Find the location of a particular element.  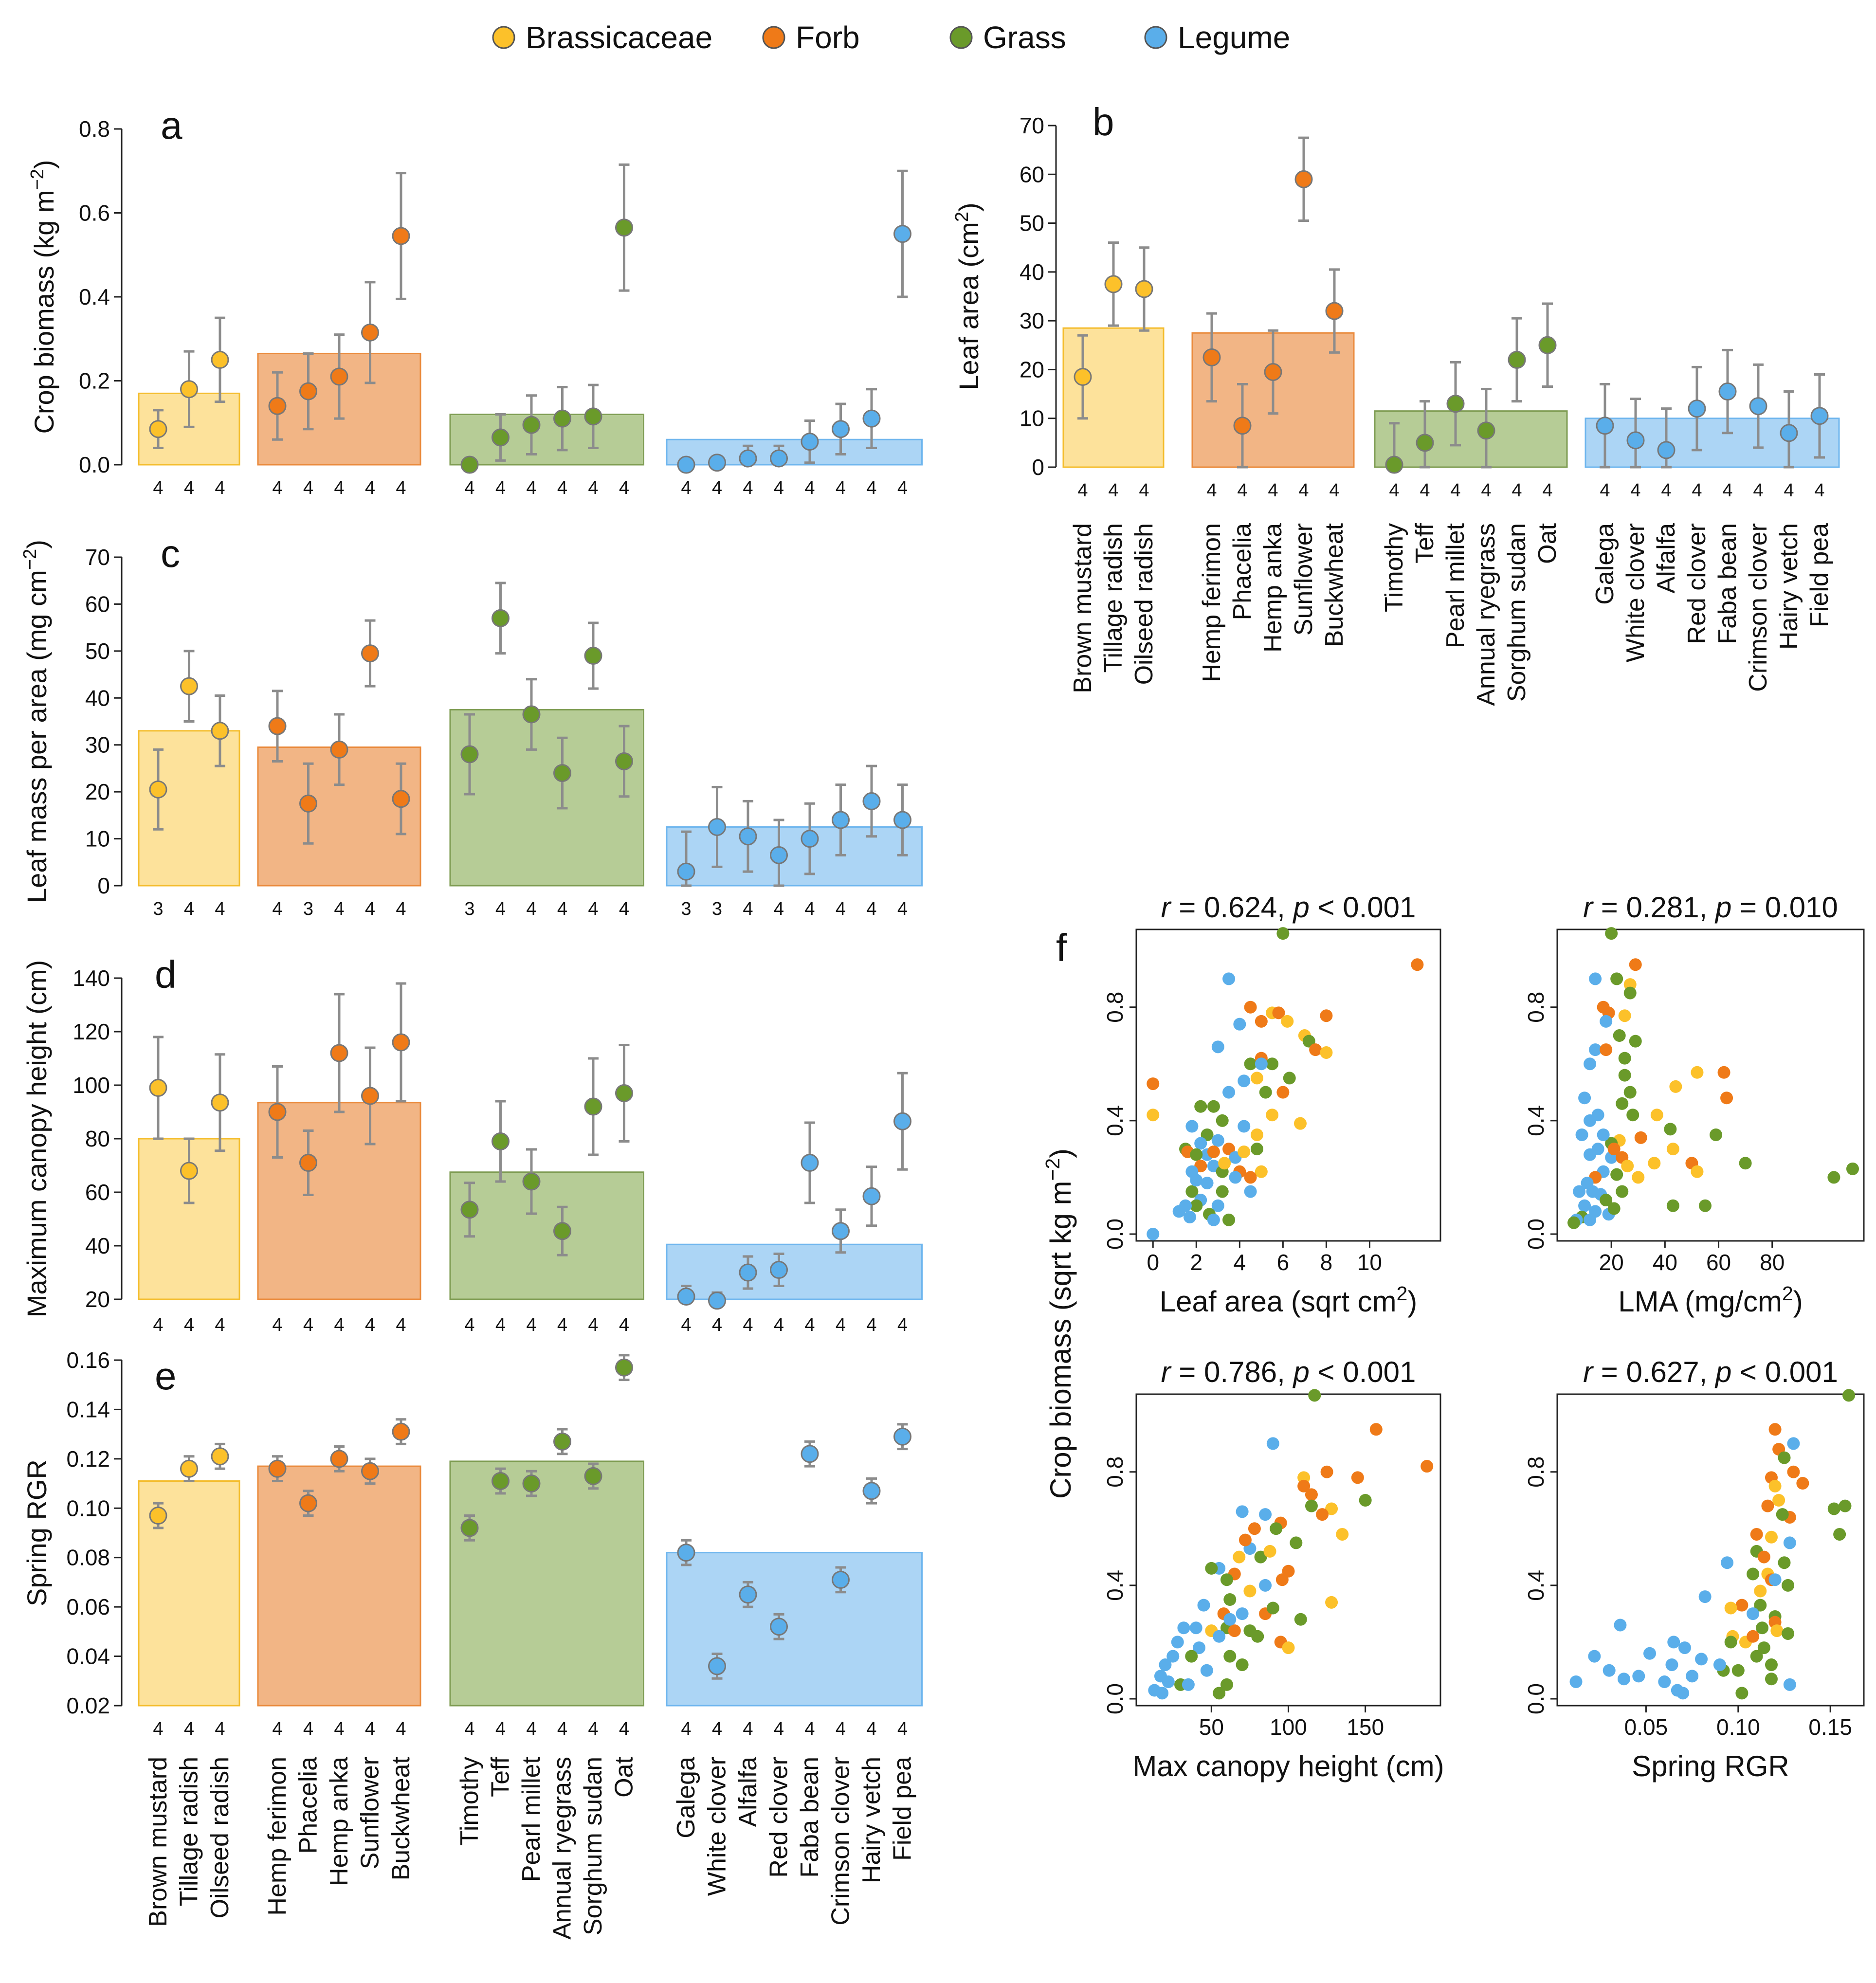

species-label: Buckwheat is located at coordinates (401, 1818).